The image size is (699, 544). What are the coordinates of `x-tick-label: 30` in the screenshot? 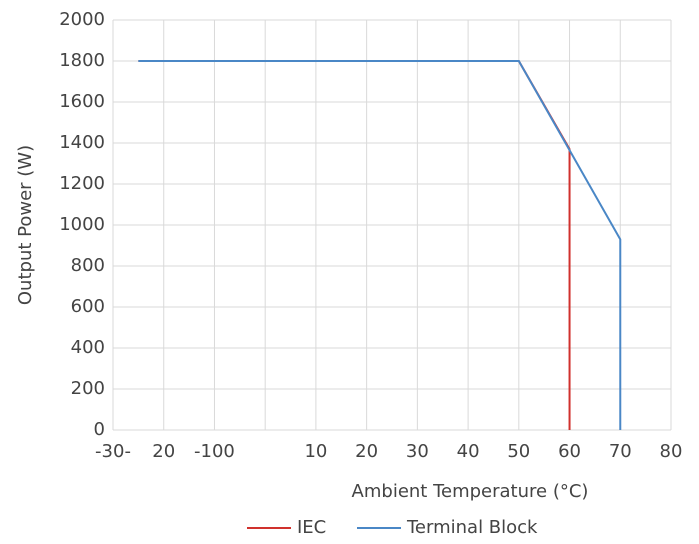 It's located at (417, 451).